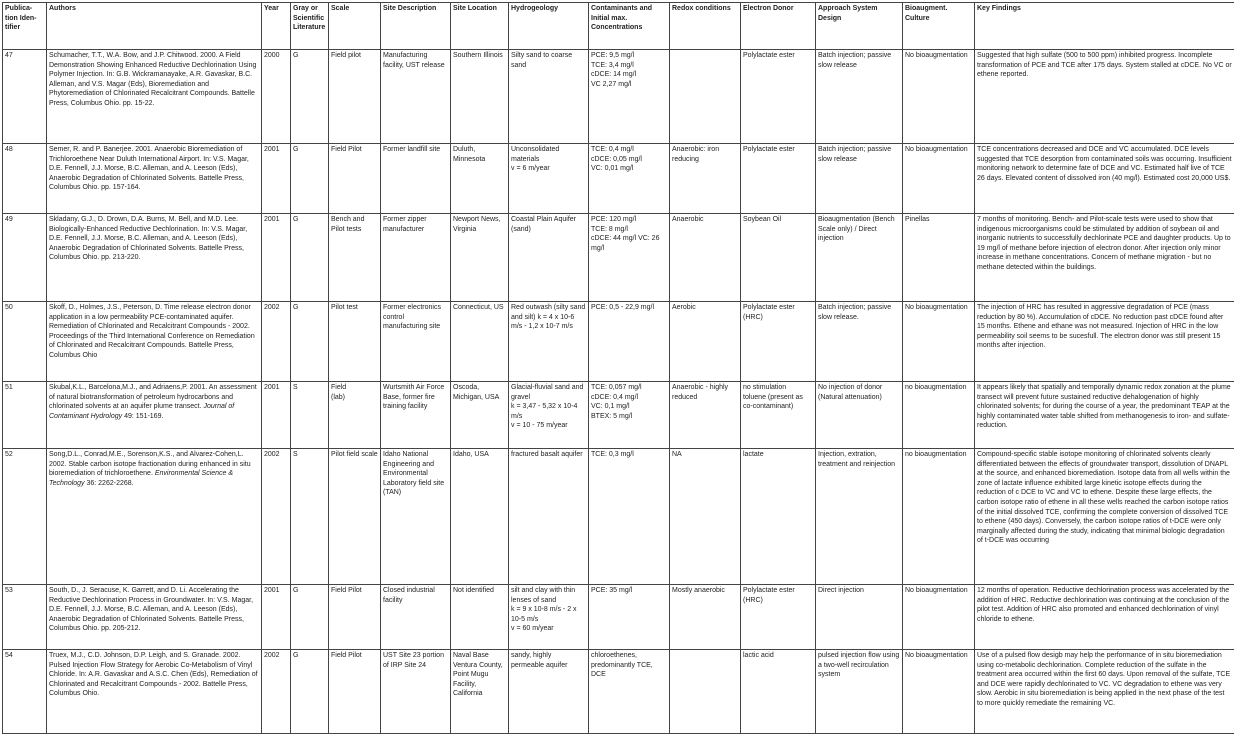  What do you see at coordinates (548, 257) in the screenshot?
I see `cell-hydrogeology: Coastal Plain Aquifer (sand)` at bounding box center [548, 257].